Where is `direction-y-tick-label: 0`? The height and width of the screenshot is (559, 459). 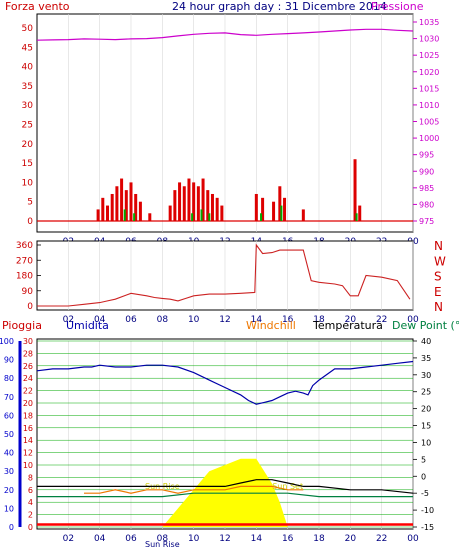 direction-y-tick-label: 0 is located at coordinates (30, 307).